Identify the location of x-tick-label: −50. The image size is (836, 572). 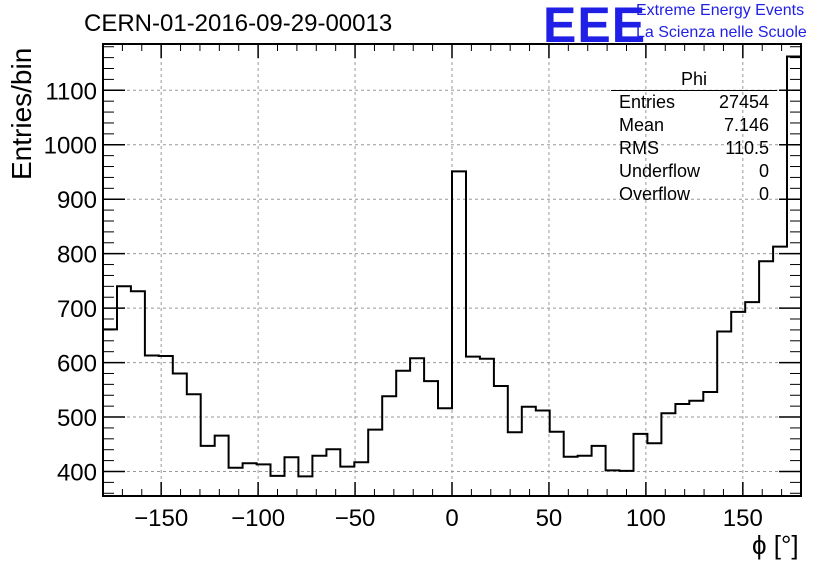
(355, 518).